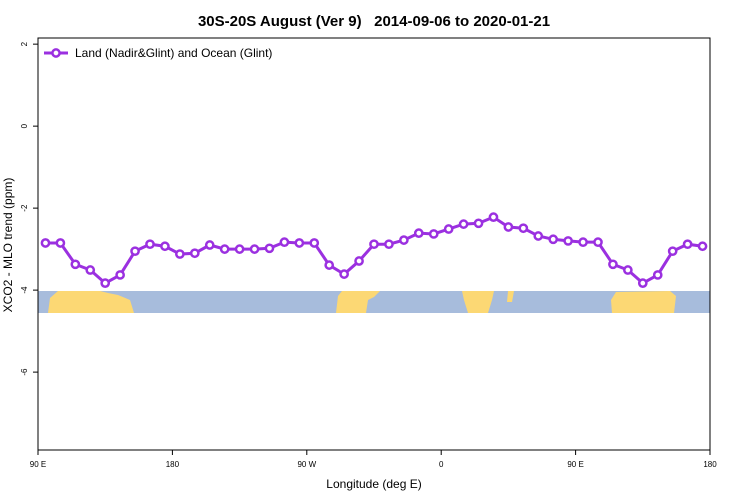 Image resolution: width=750 pixels, height=500 pixels. Describe the element at coordinates (173, 53) in the screenshot. I see `legend-label: Land (Nadir&Glint) and Ocean (Glint)` at that location.